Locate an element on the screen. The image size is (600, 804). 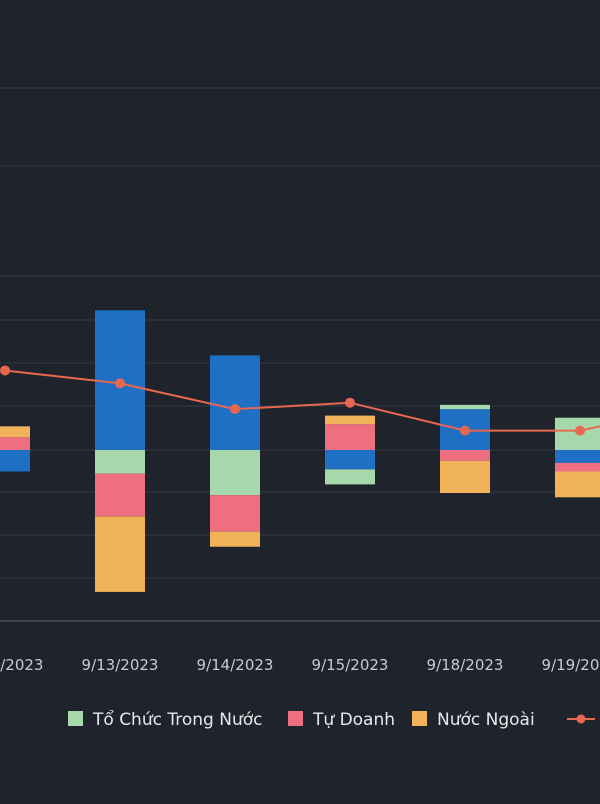
x-tick-label: 9/14/2023 is located at coordinates (235, 665).